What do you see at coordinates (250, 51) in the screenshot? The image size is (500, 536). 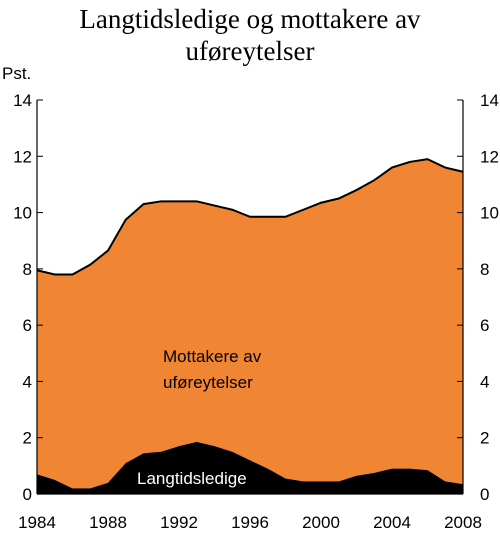 I see `chart-title-line-2: uføreytelser` at bounding box center [250, 51].